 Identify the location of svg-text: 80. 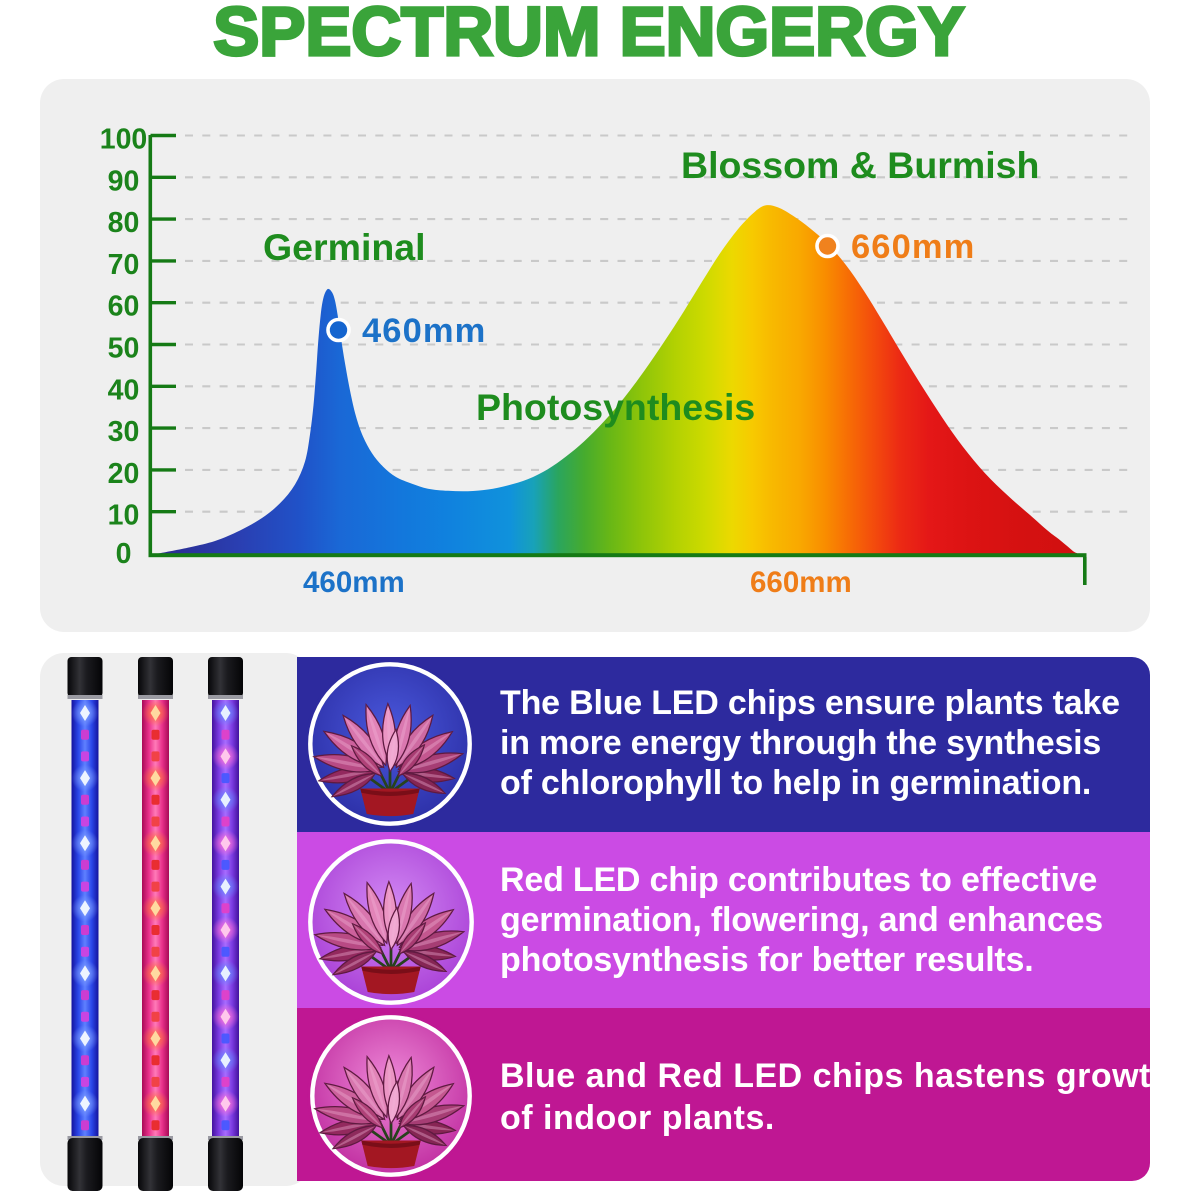
(124, 223).